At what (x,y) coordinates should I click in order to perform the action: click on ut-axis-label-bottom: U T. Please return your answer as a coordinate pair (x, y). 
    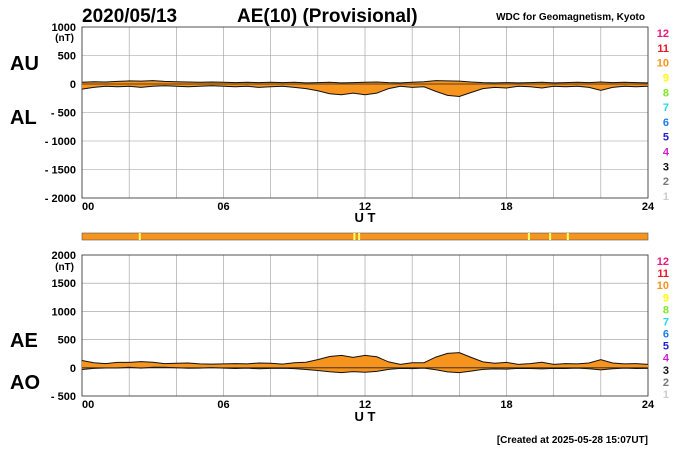
    Looking at the image, I should click on (365, 416).